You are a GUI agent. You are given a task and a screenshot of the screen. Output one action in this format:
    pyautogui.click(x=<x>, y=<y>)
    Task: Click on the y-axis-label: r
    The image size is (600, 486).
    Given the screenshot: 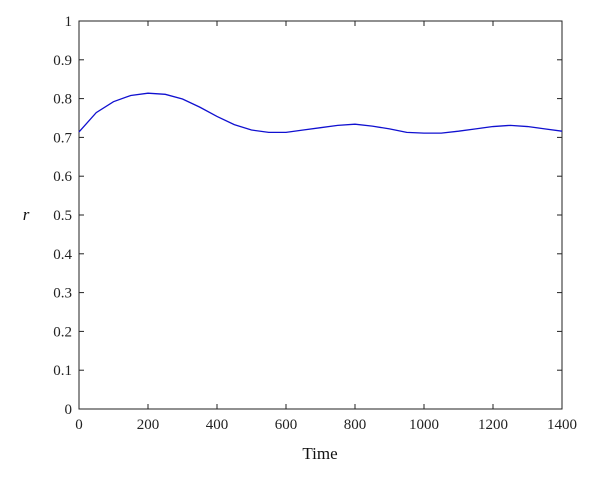 What is the action you would take?
    pyautogui.click(x=26, y=214)
    